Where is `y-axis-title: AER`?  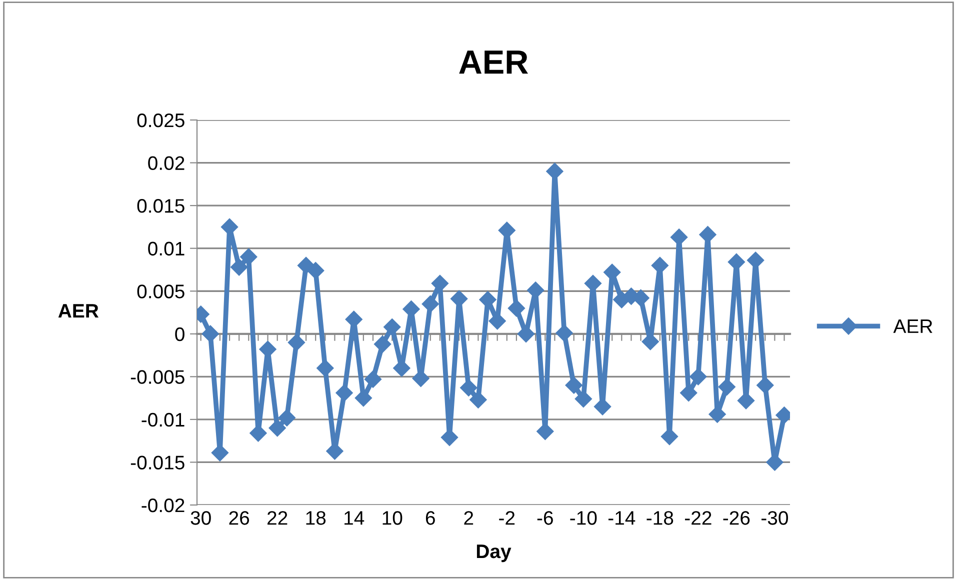 y-axis-title: AER is located at coordinates (78, 311).